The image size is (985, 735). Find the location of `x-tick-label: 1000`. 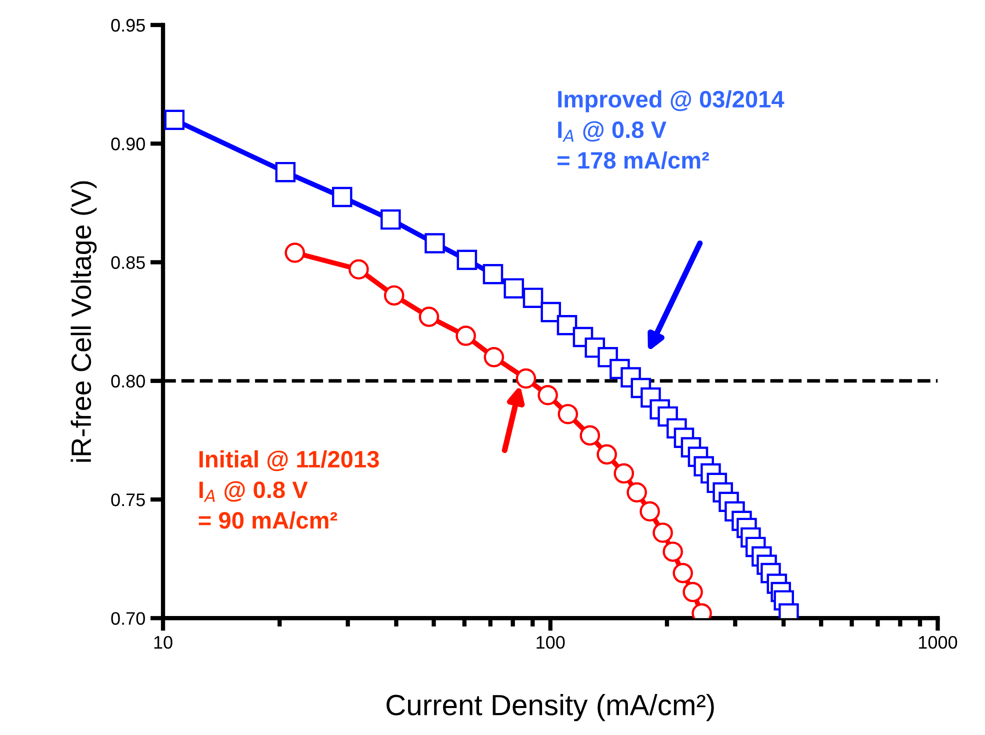

x-tick-label: 1000 is located at coordinates (938, 642).